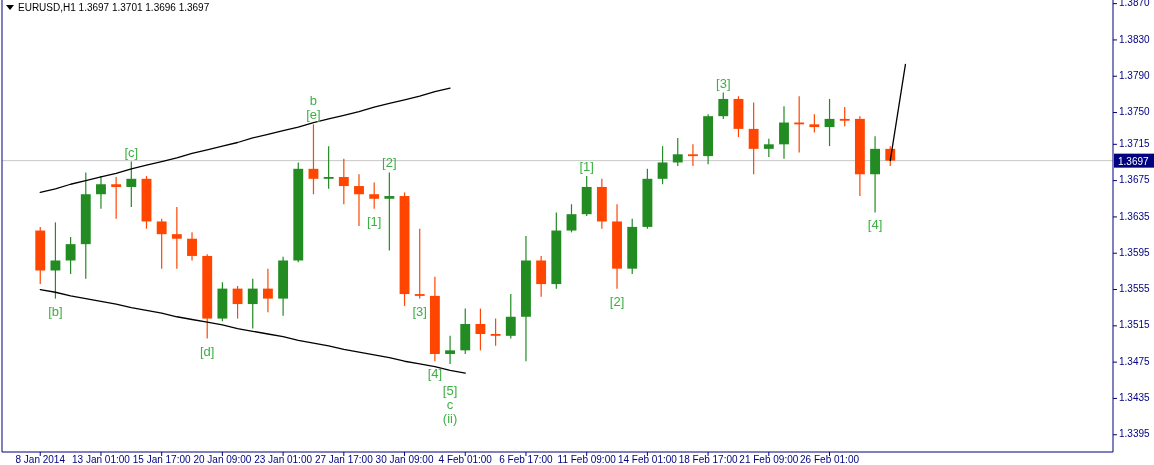 This screenshot has width=1154, height=465. What do you see at coordinates (1135, 252) in the screenshot?
I see `y-tick-label: 1.3595` at bounding box center [1135, 252].